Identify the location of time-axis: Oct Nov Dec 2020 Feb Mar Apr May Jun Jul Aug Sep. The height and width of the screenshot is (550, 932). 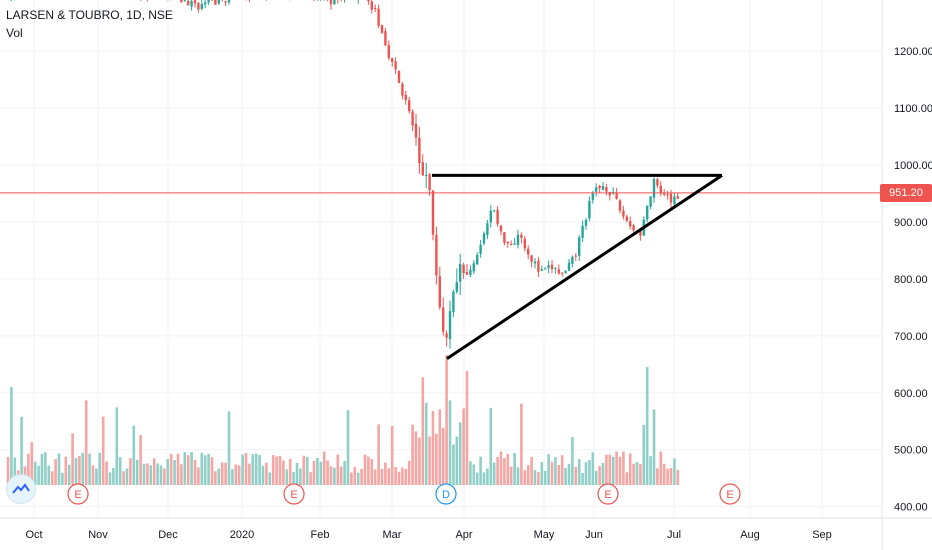
(466, 529).